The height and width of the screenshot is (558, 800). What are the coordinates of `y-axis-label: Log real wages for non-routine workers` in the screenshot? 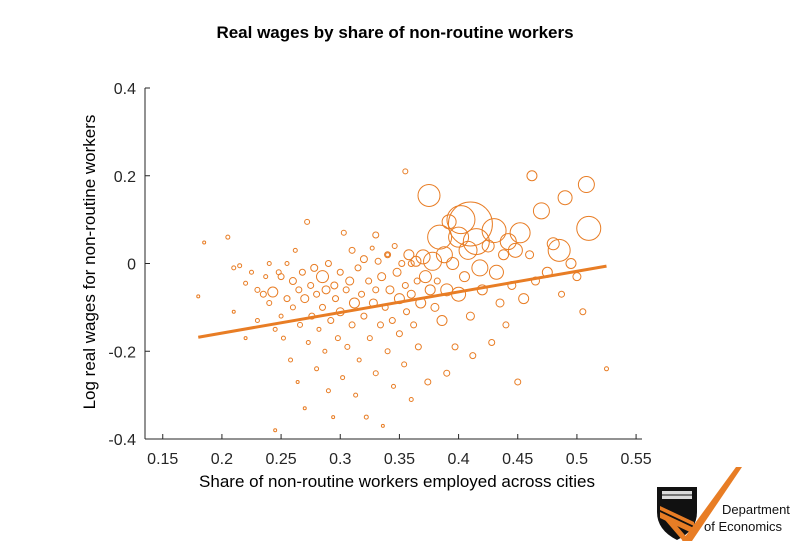 It's located at (89, 262).